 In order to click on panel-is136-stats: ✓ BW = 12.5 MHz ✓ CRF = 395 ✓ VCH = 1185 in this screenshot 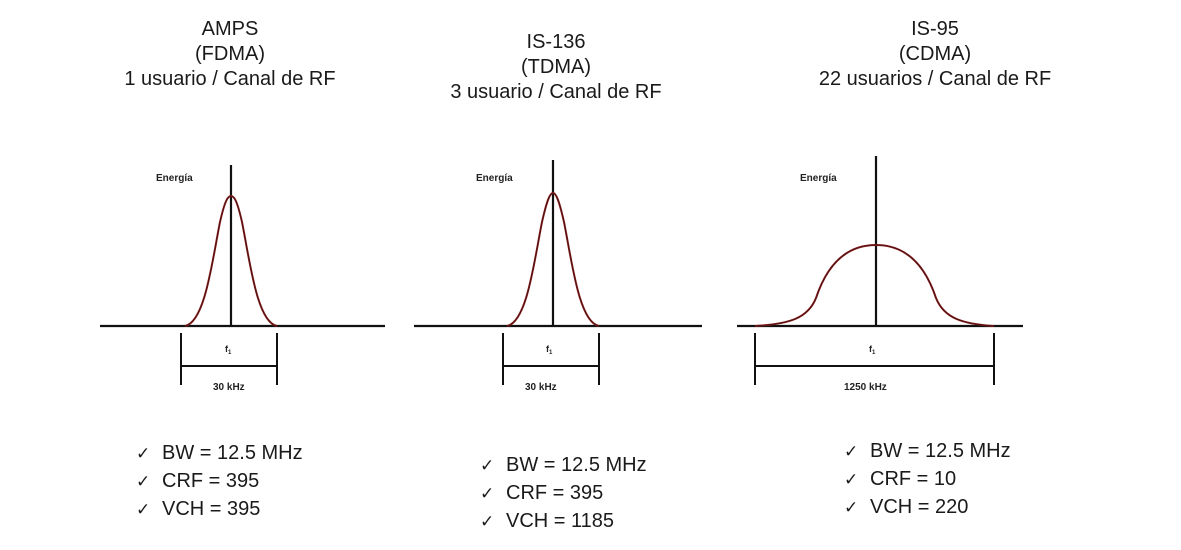, I will do `click(563, 494)`.